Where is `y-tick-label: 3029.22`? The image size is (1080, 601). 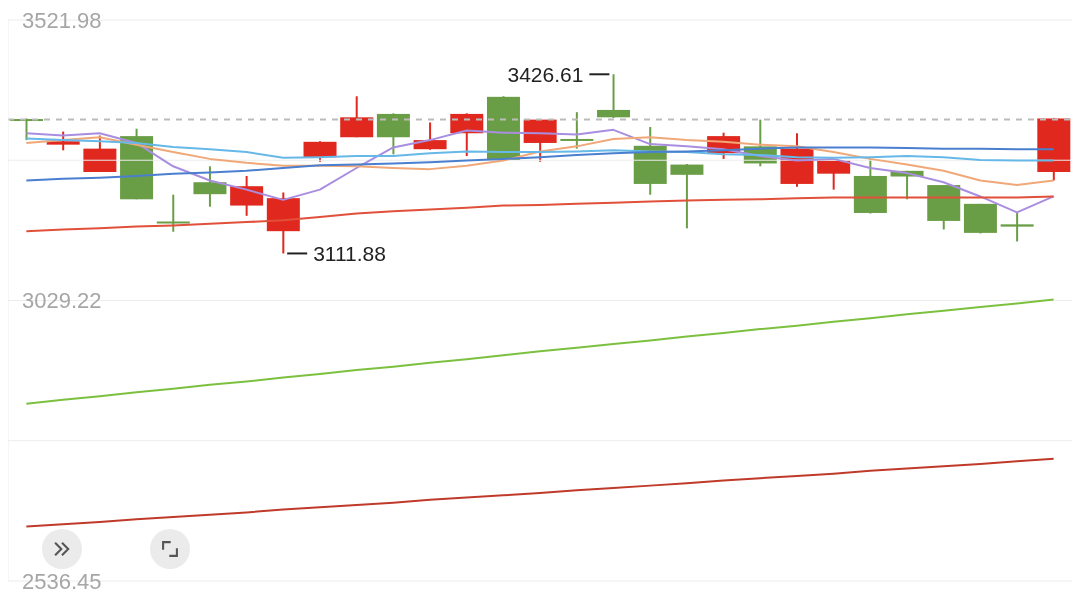 y-tick-label: 3029.22 is located at coordinates (62, 300).